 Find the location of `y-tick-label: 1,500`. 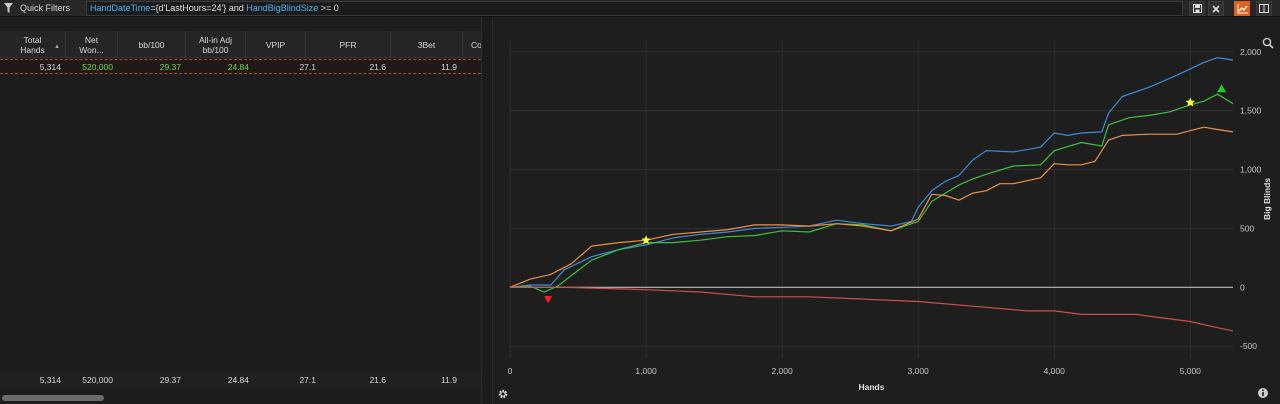

y-tick-label: 1,500 is located at coordinates (1251, 111).